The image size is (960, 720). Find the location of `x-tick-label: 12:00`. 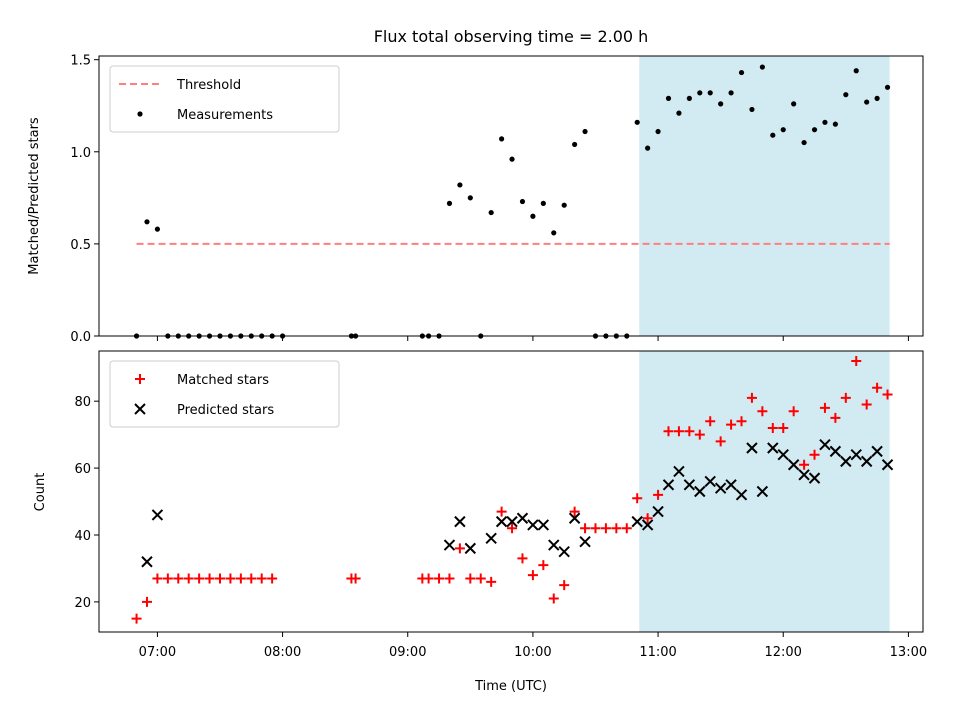

x-tick-label: 12:00 is located at coordinates (782, 652).